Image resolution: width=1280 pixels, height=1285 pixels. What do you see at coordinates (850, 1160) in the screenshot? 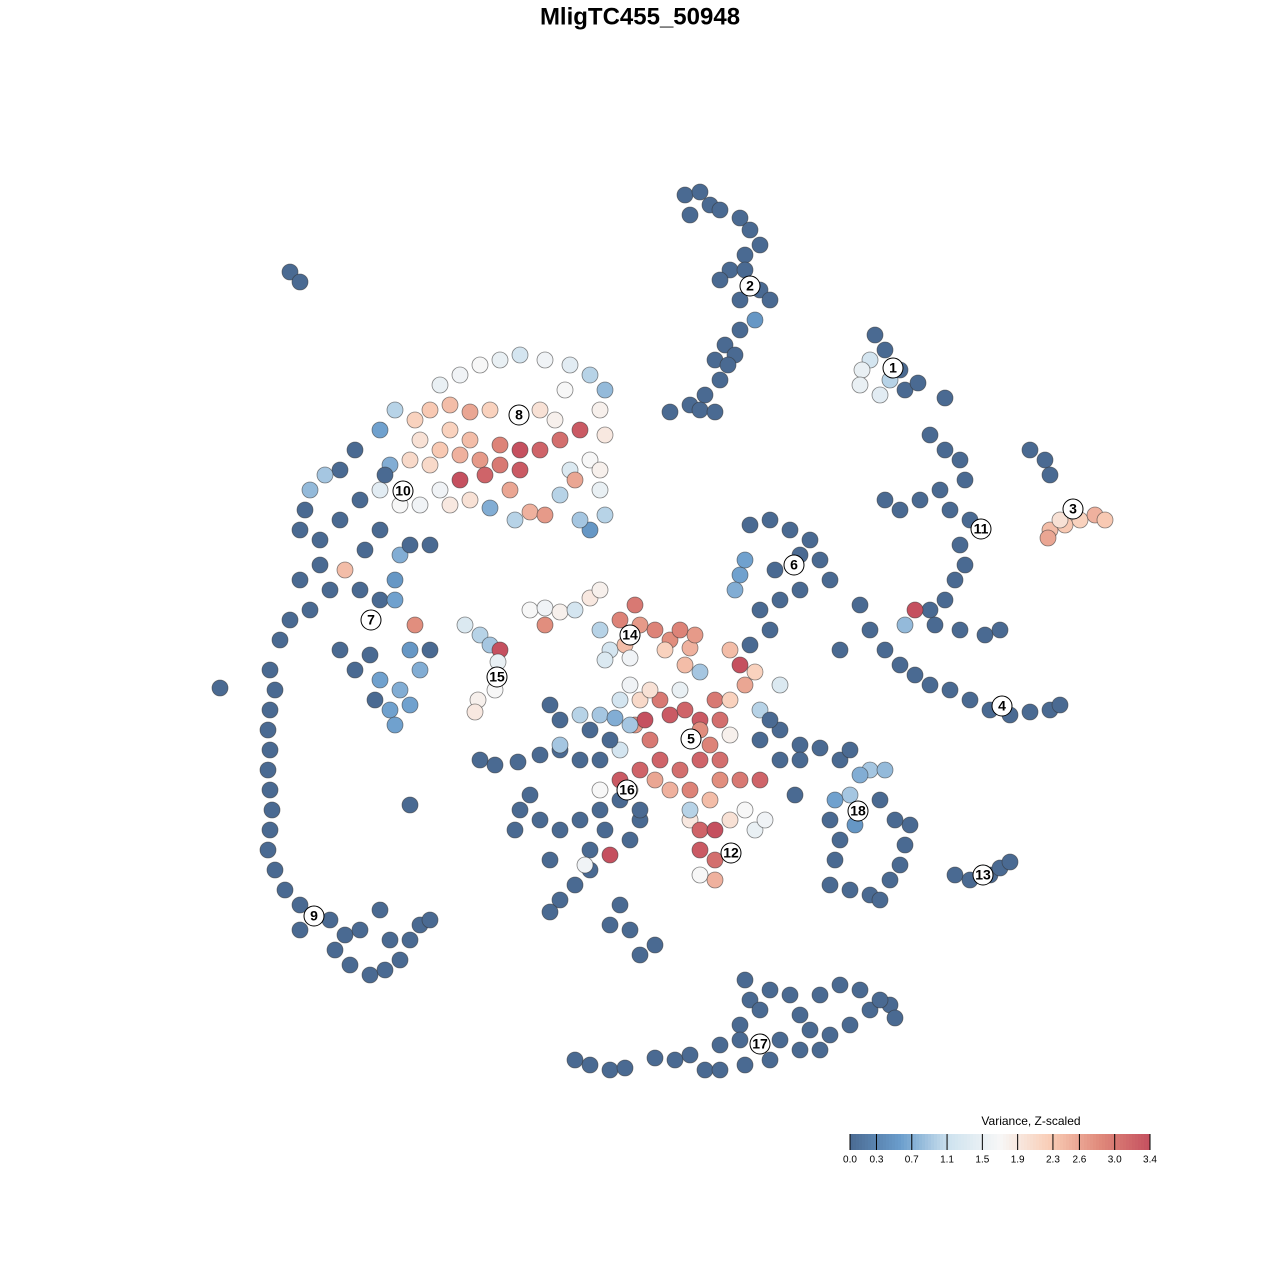
I see `colorbar-tick-label: 0.0` at bounding box center [850, 1160].